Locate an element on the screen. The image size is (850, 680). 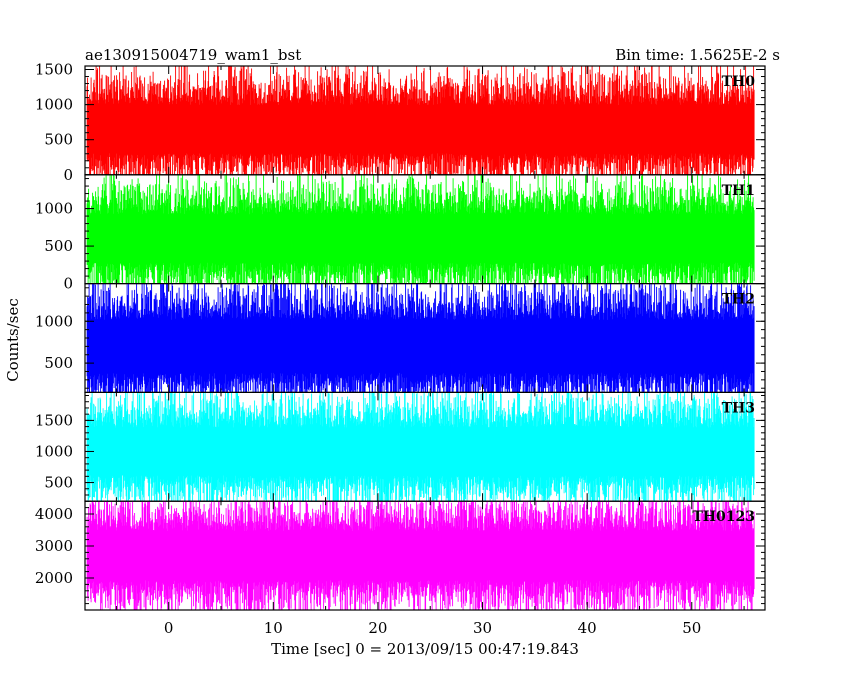
series-th0123 is located at coordinates (420, 555).